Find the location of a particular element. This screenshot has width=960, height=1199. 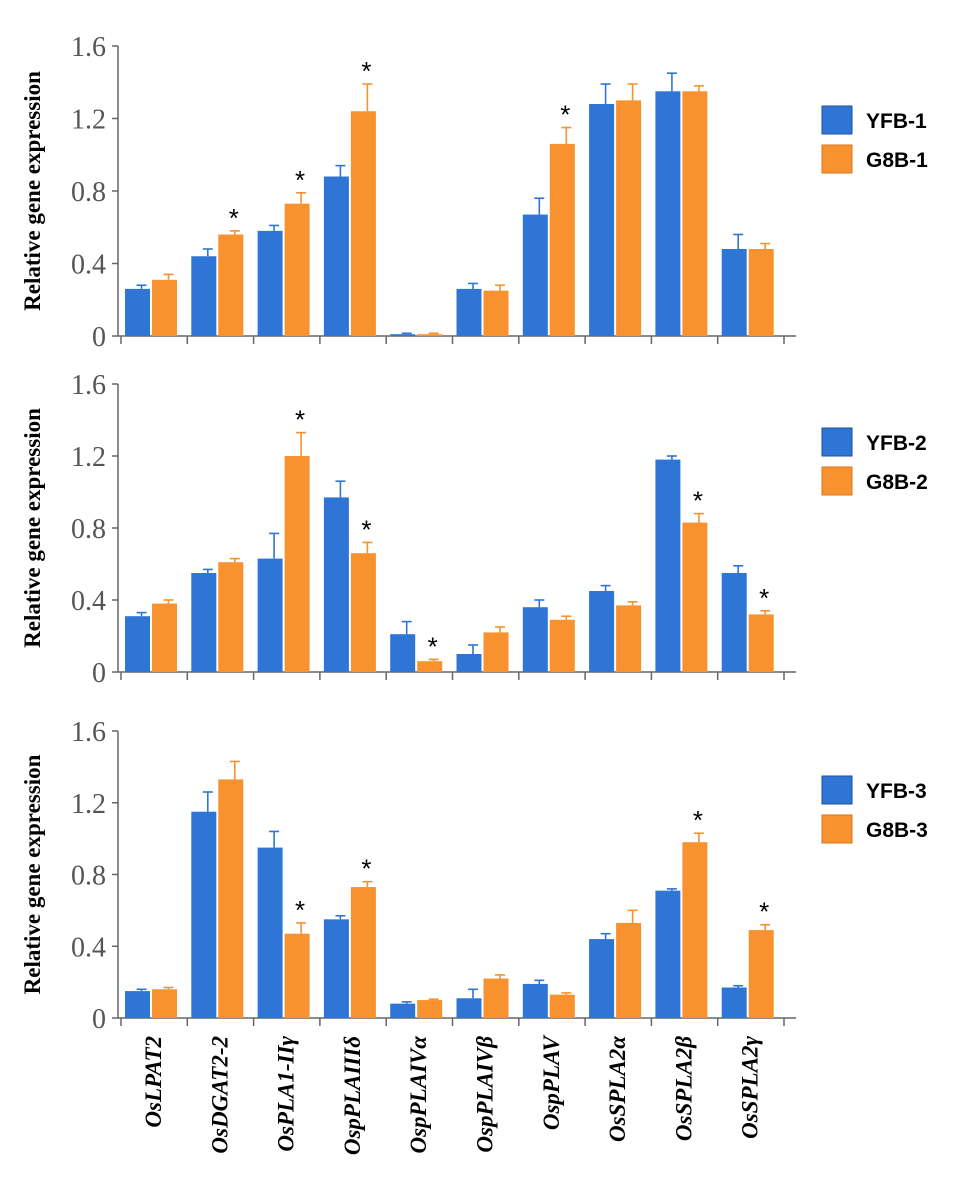

x-category-label: OspPLAIIIδ is located at coordinates (352, 1095).